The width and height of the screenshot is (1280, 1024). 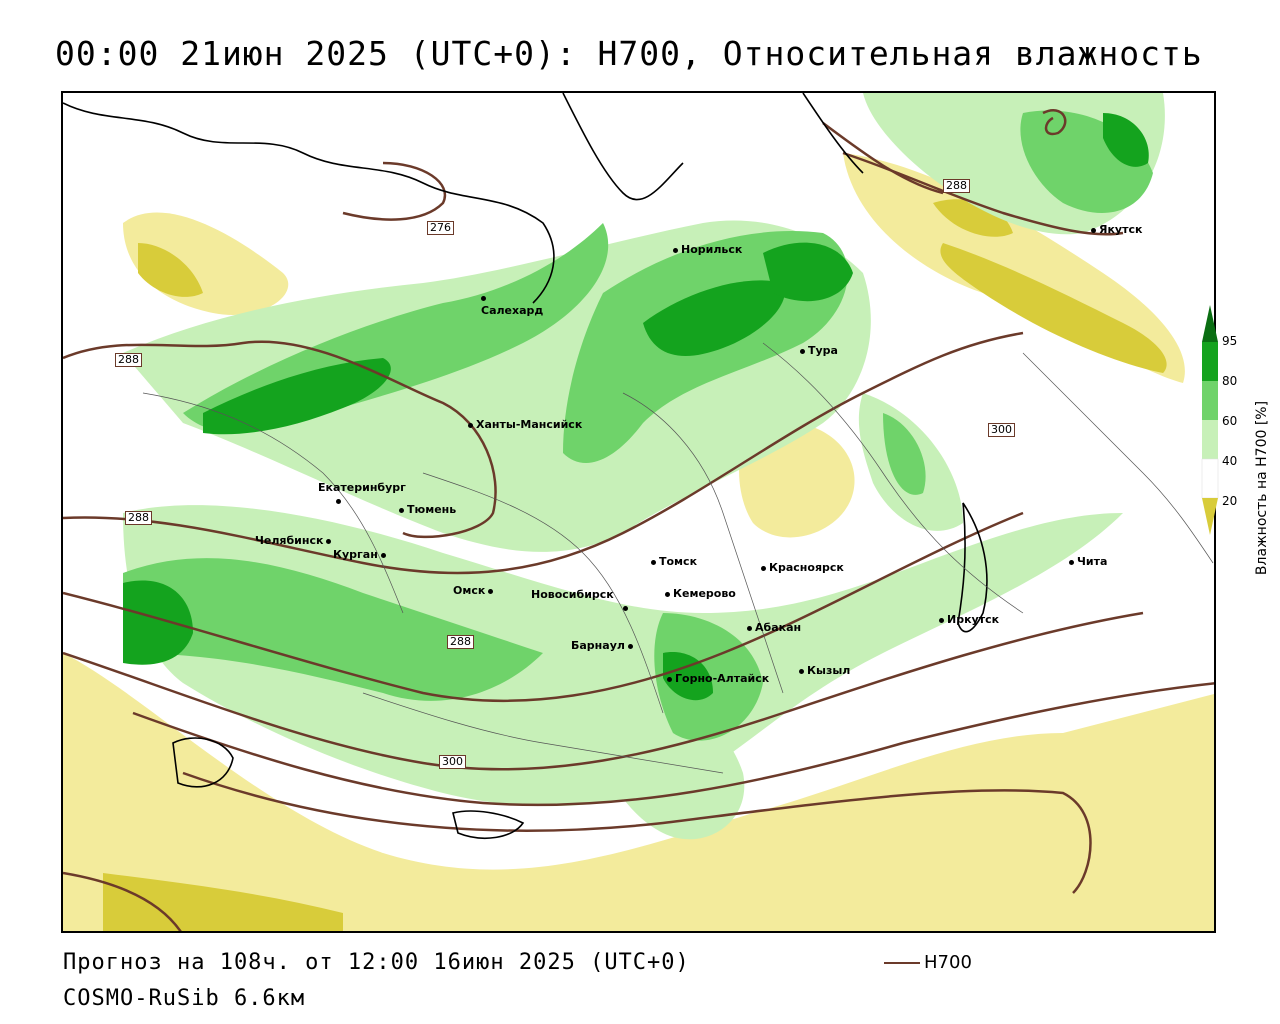 I want to click on city-marker: Челябинск, so click(x=294, y=540).